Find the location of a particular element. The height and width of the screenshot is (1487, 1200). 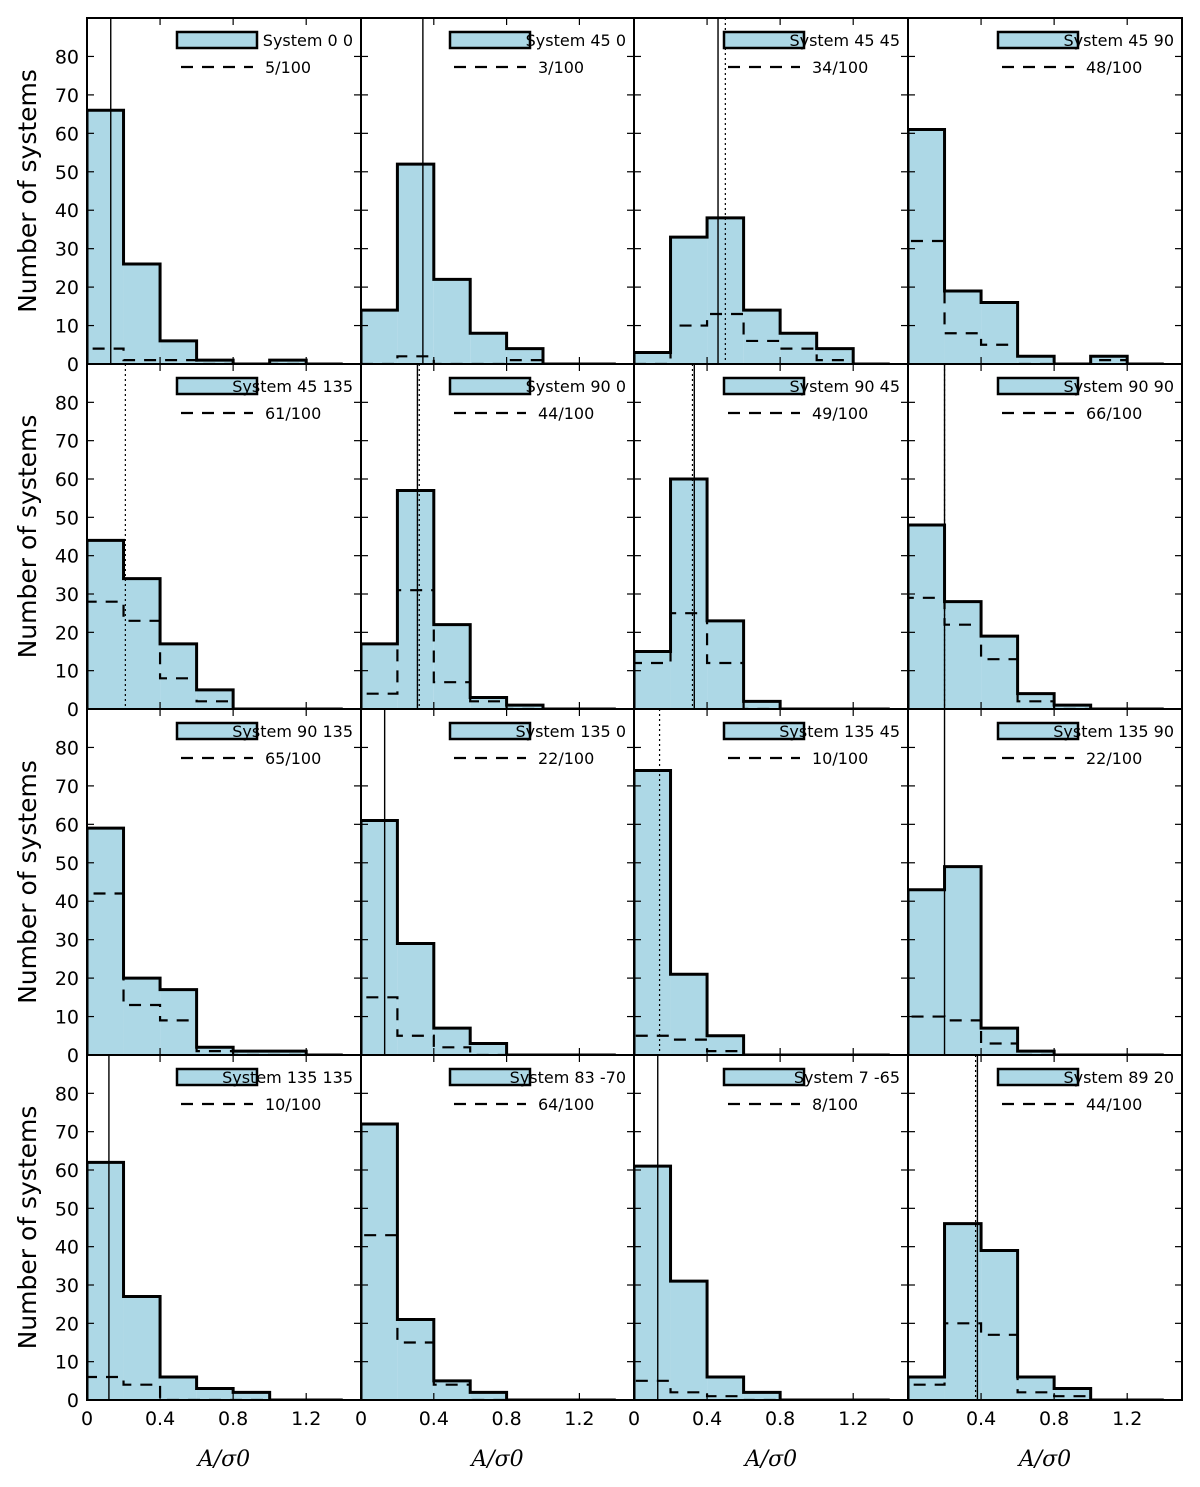

legend-label-system: System 90 90 is located at coordinates (1118, 386).